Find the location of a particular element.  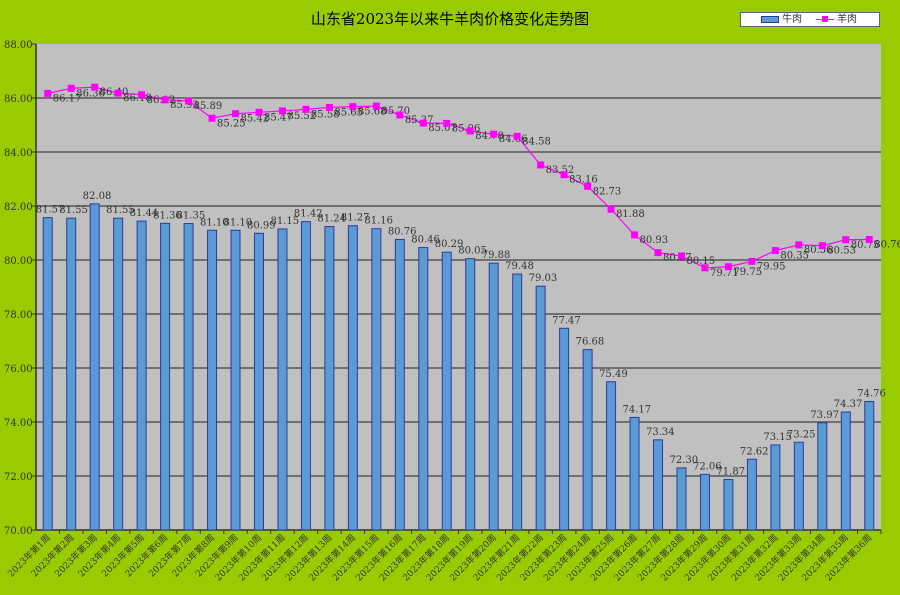

beef-data-label: 81.35 is located at coordinates (191, 216).